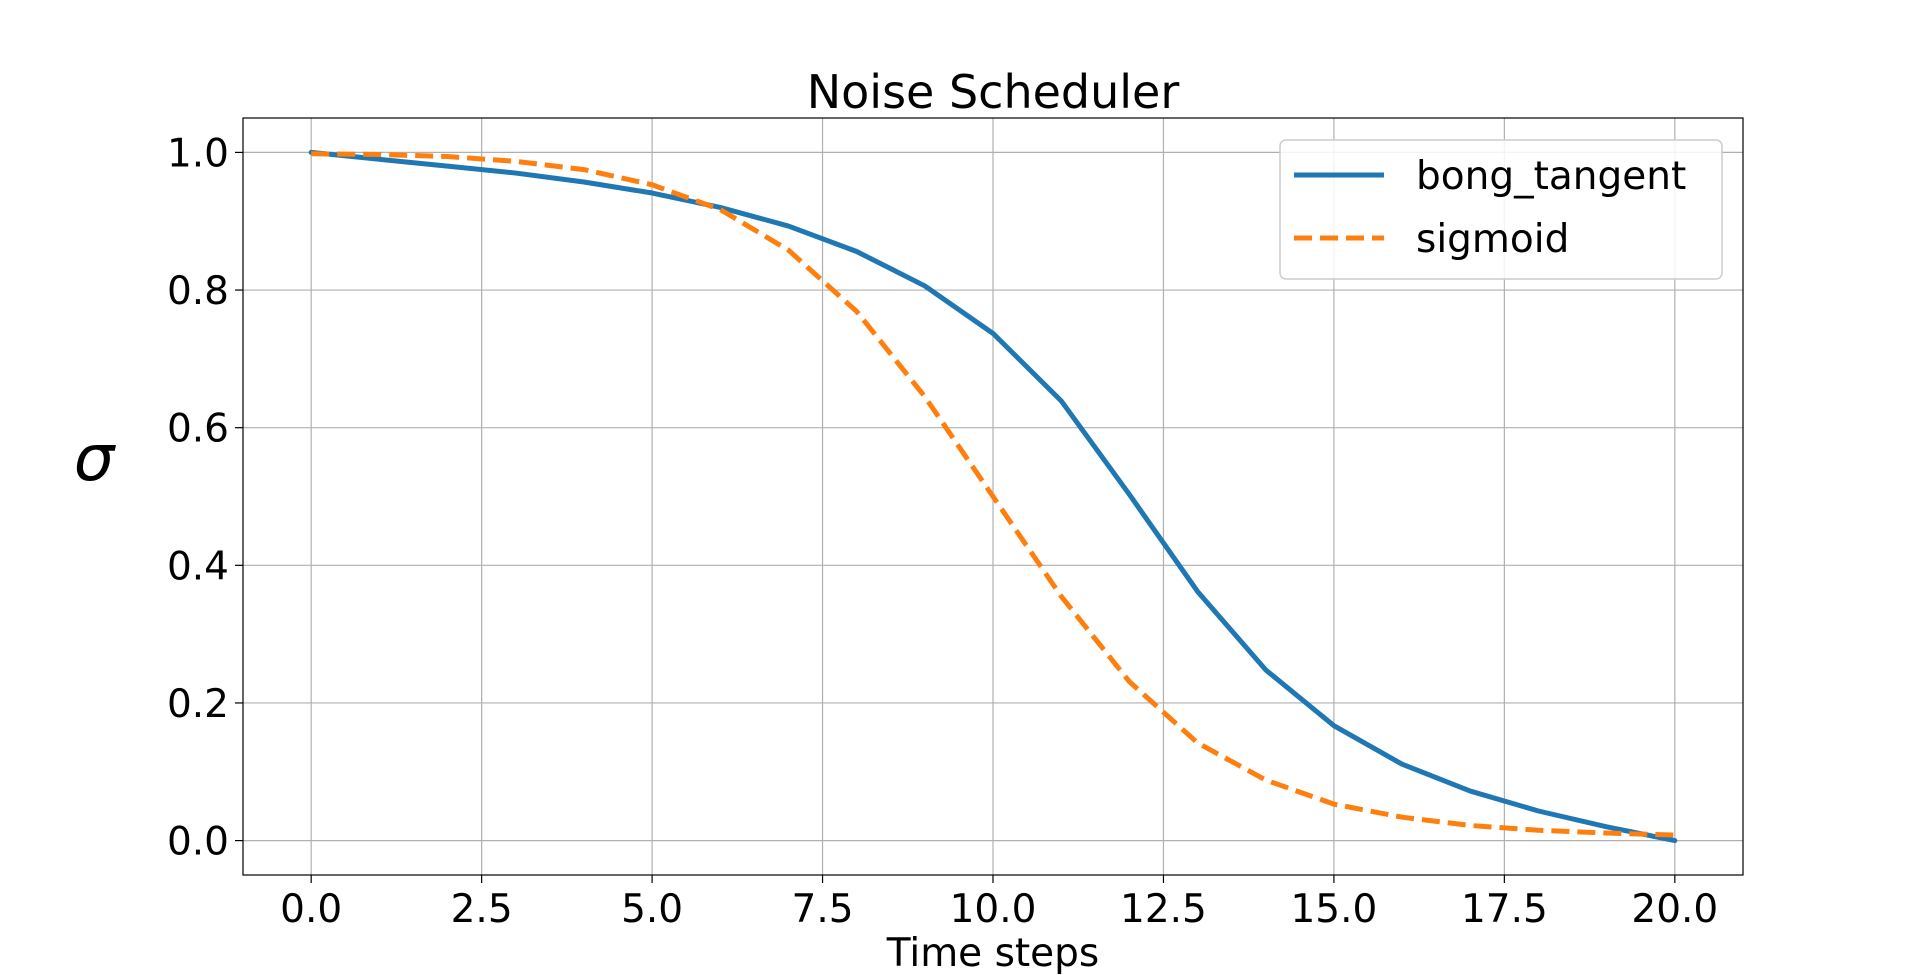 This screenshot has width=1920, height=975. What do you see at coordinates (1163, 909) in the screenshot?
I see `x-tick-label: 12.5` at bounding box center [1163, 909].